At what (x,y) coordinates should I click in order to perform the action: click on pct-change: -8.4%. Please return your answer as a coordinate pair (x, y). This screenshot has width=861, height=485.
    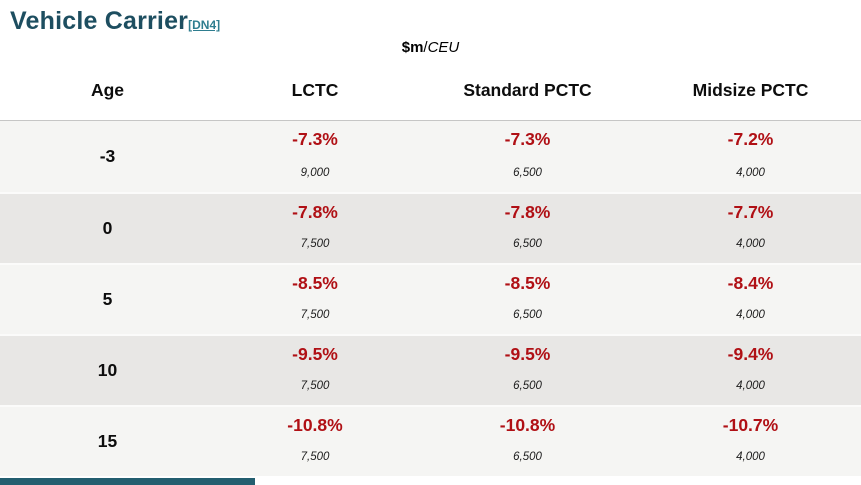
    Looking at the image, I should click on (750, 283).